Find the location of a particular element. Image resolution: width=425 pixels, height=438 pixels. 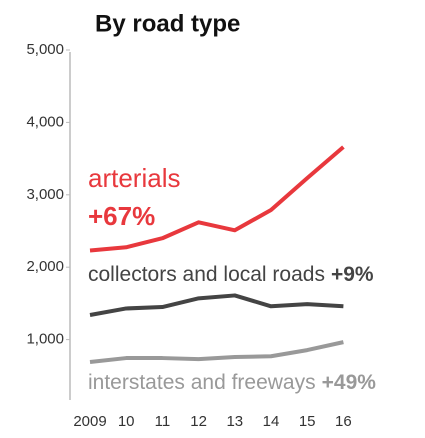

x-tick-label: 12 is located at coordinates (198, 421).